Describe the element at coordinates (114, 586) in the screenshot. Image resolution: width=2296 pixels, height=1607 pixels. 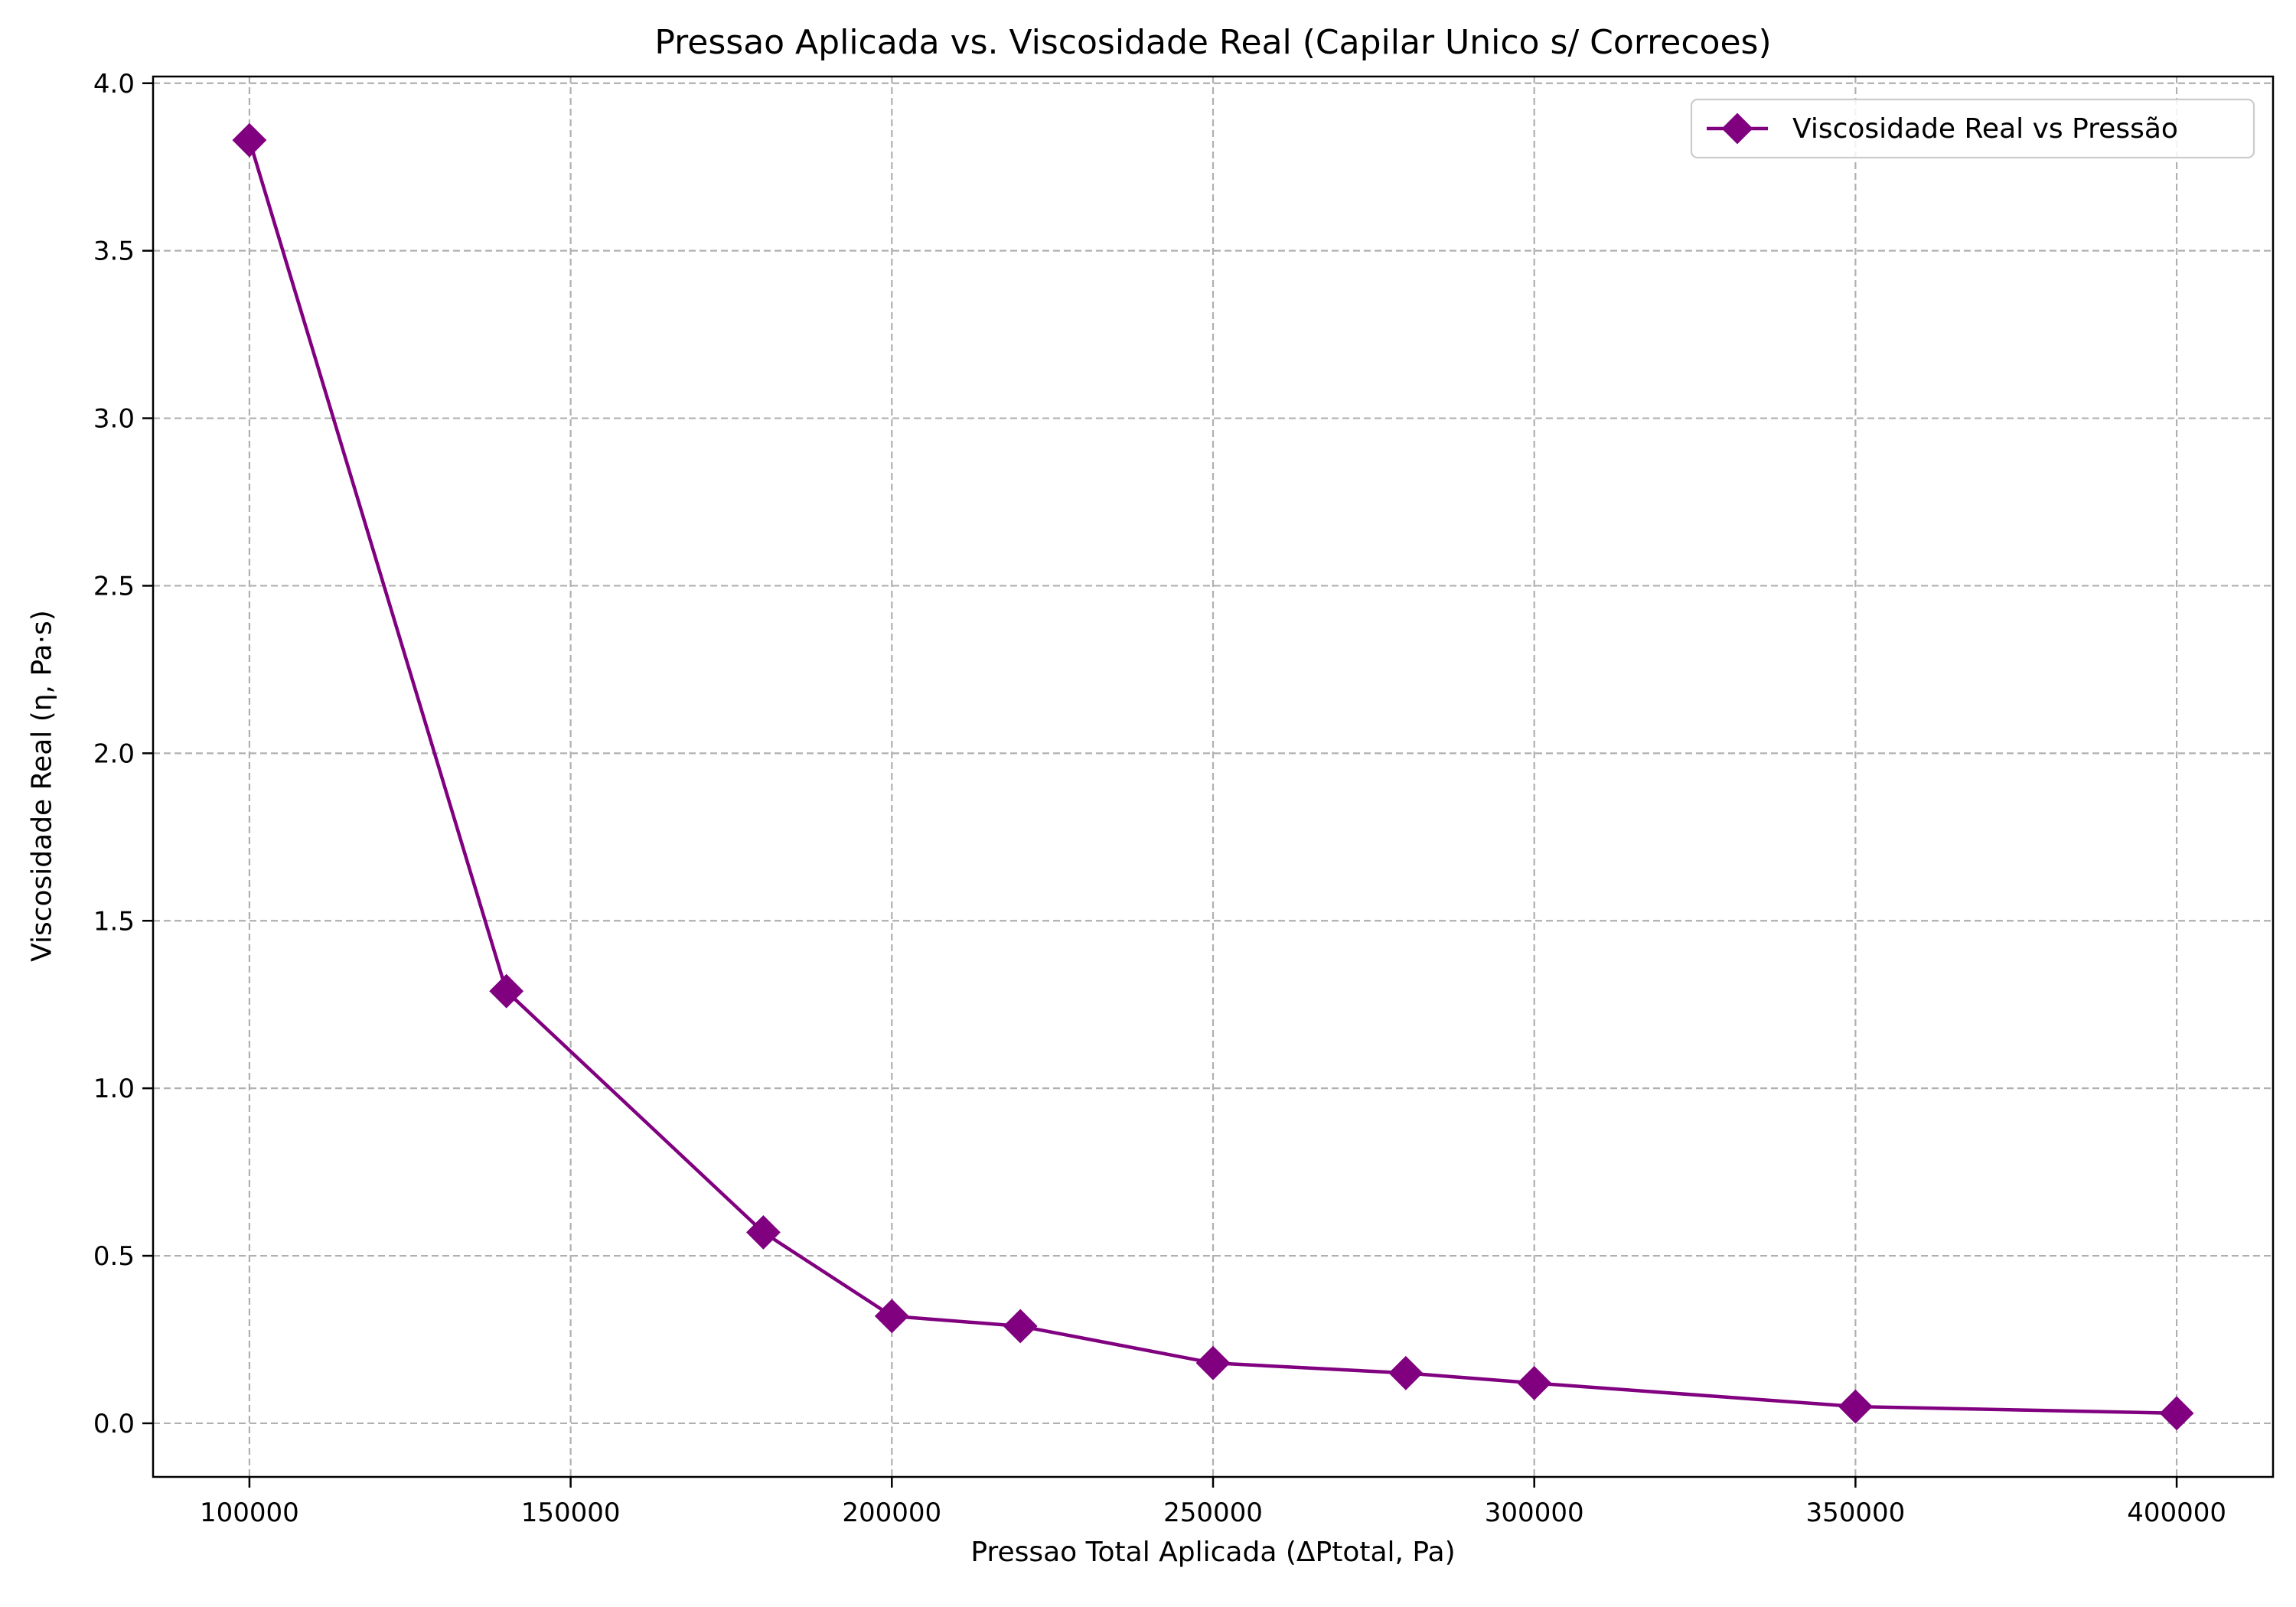
I see `y-tick-label: 2.5` at that location.